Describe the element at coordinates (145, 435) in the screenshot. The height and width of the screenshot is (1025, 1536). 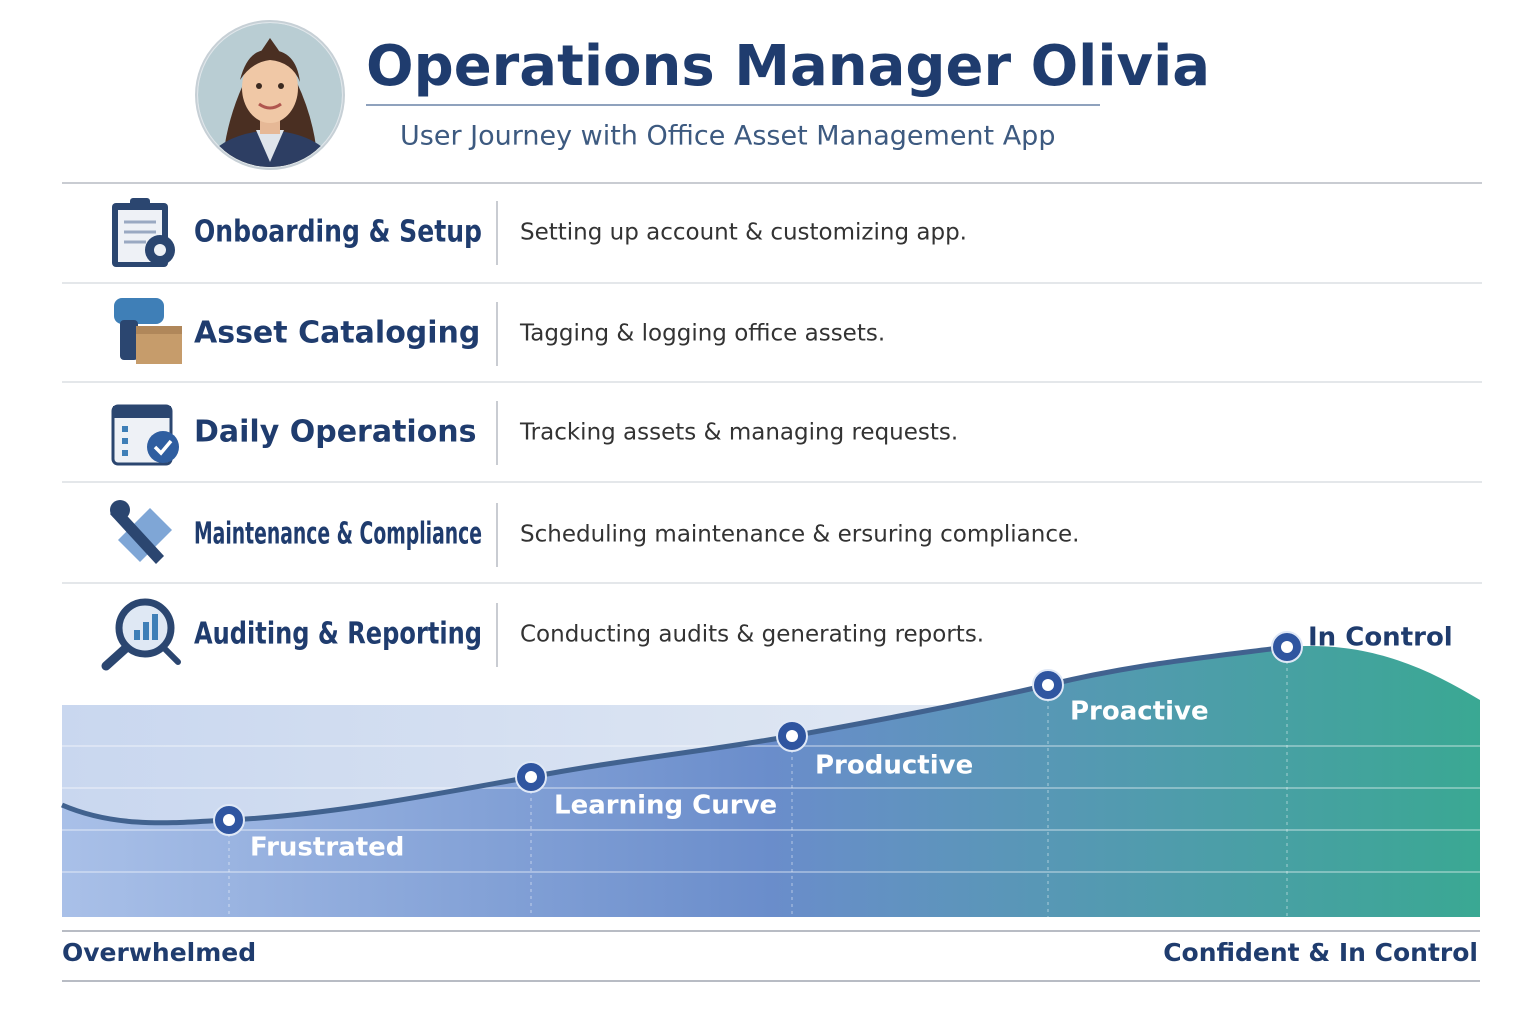
I see `icon-daily` at that location.